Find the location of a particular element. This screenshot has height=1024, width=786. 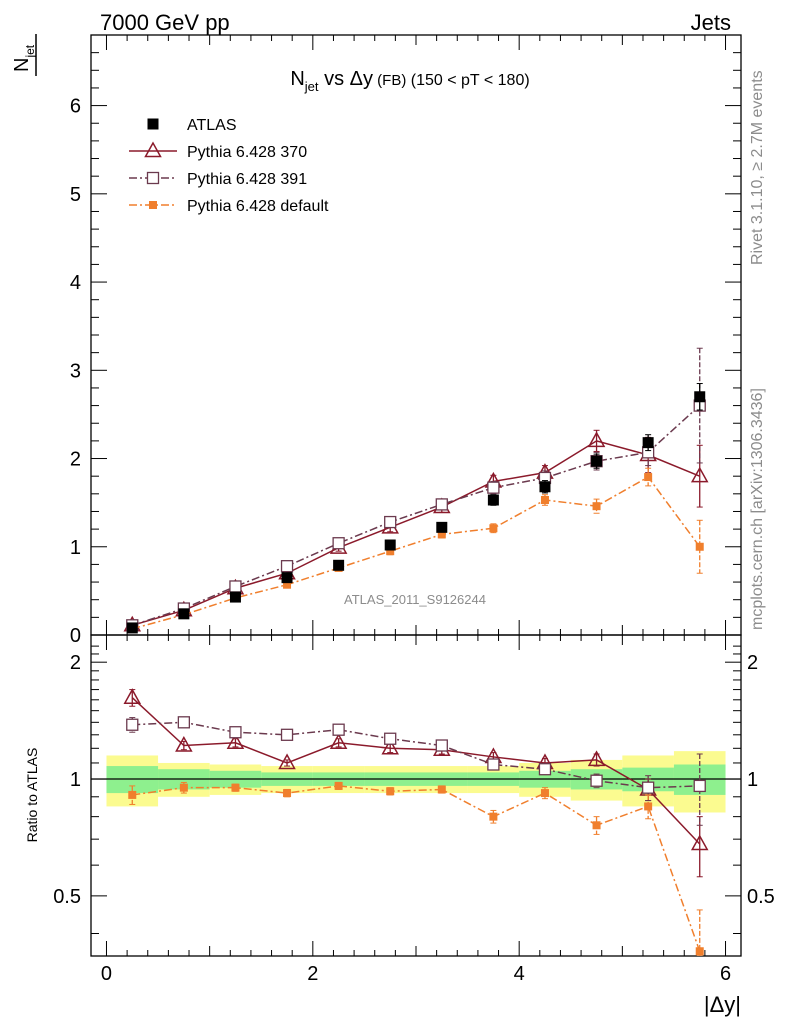

legend-label-pythia-default: Pythia 6.428 default is located at coordinates (258, 206).